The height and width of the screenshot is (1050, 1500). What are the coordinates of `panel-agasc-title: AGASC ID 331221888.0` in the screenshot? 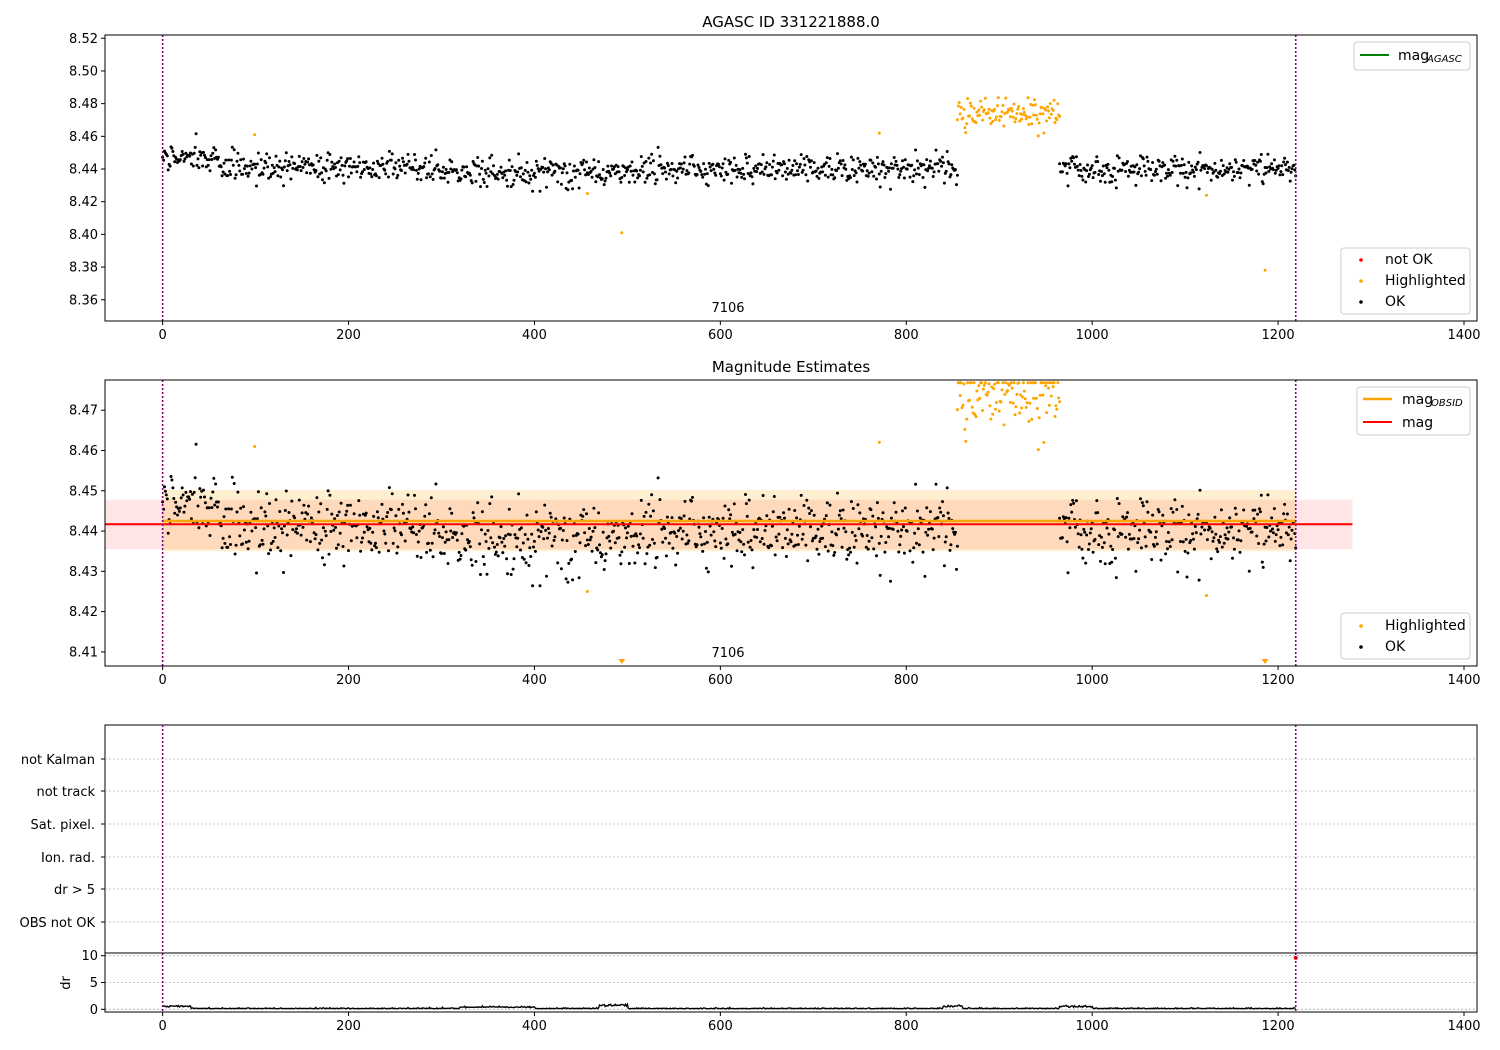 It's located at (791, 22).